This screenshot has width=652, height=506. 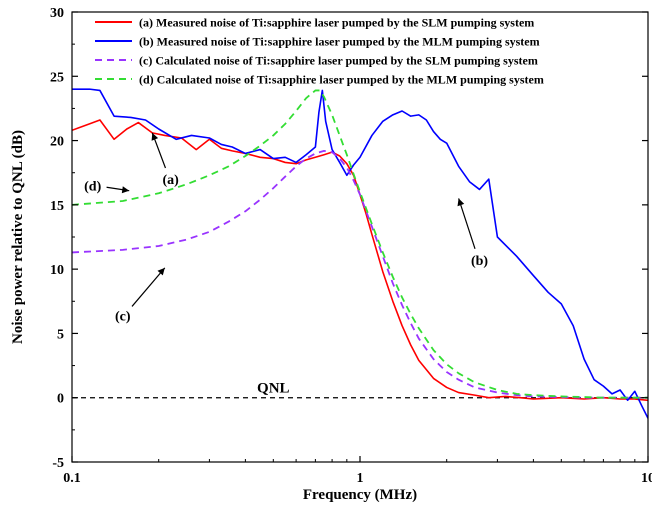 What do you see at coordinates (57, 142) in the screenshot?
I see `y-tick-label: 20` at bounding box center [57, 142].